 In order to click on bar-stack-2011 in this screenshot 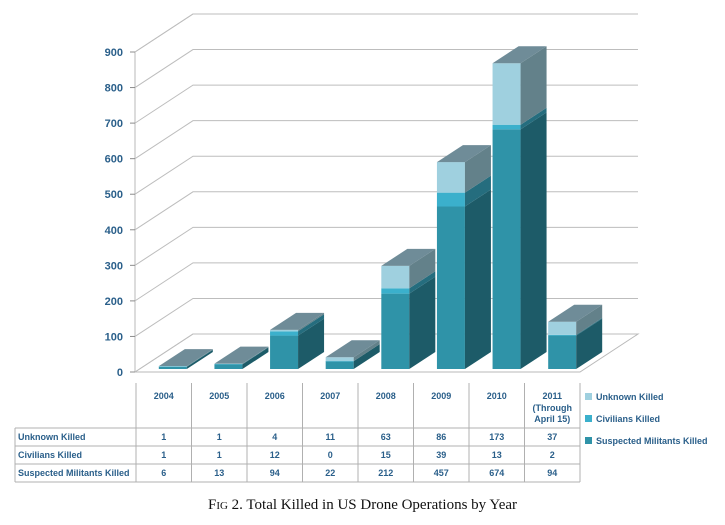, I will do `click(575, 336)`.